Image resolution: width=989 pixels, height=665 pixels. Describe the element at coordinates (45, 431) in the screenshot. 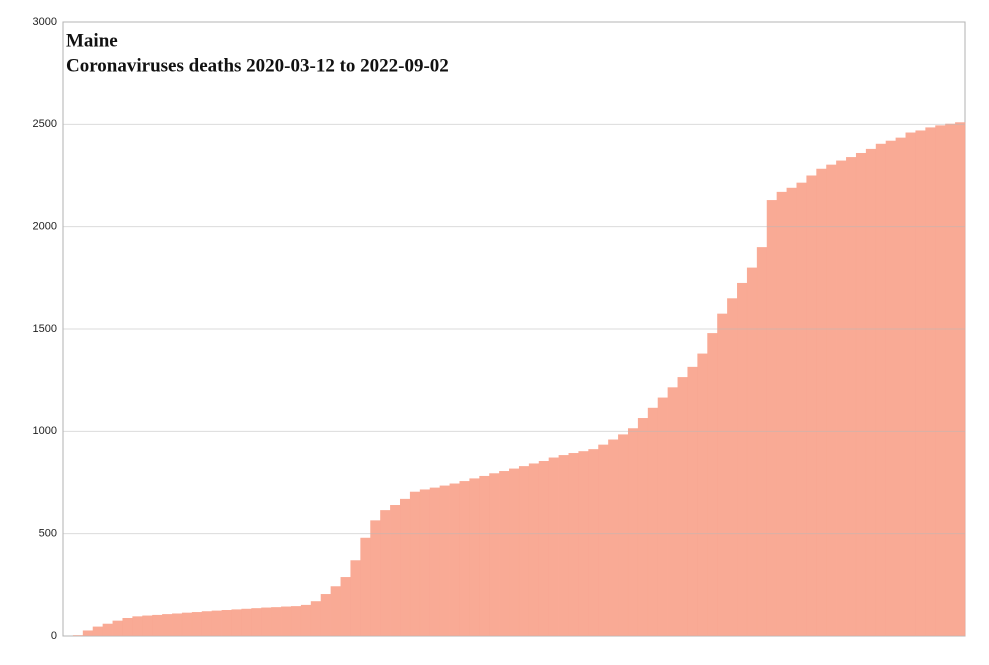

I see `y-tick-label: 1000` at that location.